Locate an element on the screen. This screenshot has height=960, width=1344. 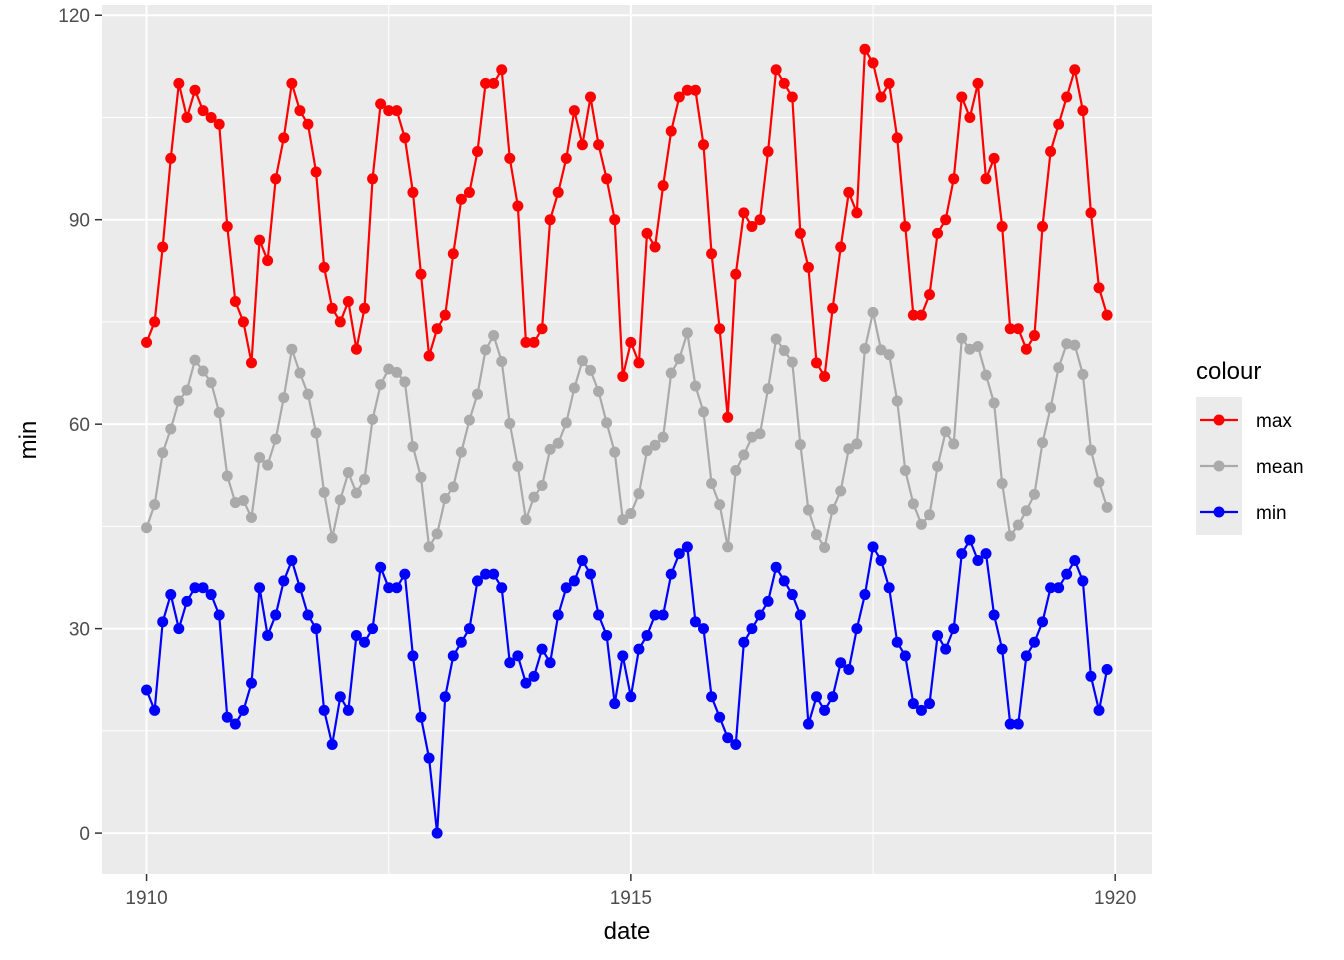
legend: colour max mean min is located at coordinates (1250, 446).